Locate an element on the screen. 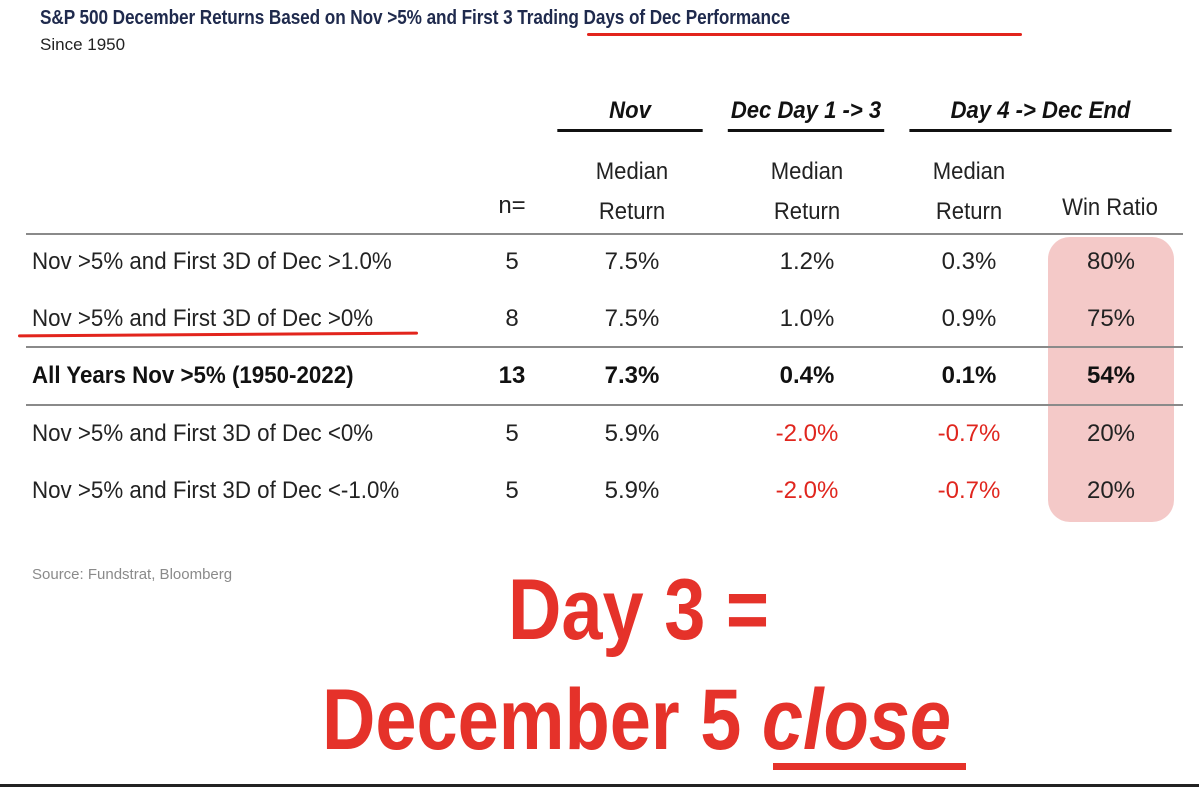 Image resolution: width=1199 pixels, height=787 pixels. column-header-dec13-median: Median Return is located at coordinates (807, 192).